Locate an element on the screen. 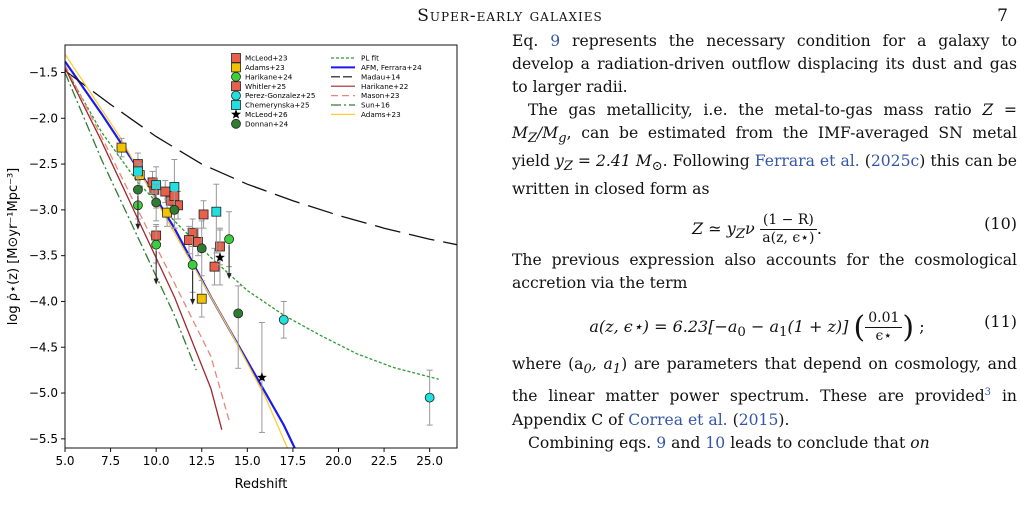 This screenshot has width=1020, height=530. citation-link: Ferrara et al. is located at coordinates (807, 161).